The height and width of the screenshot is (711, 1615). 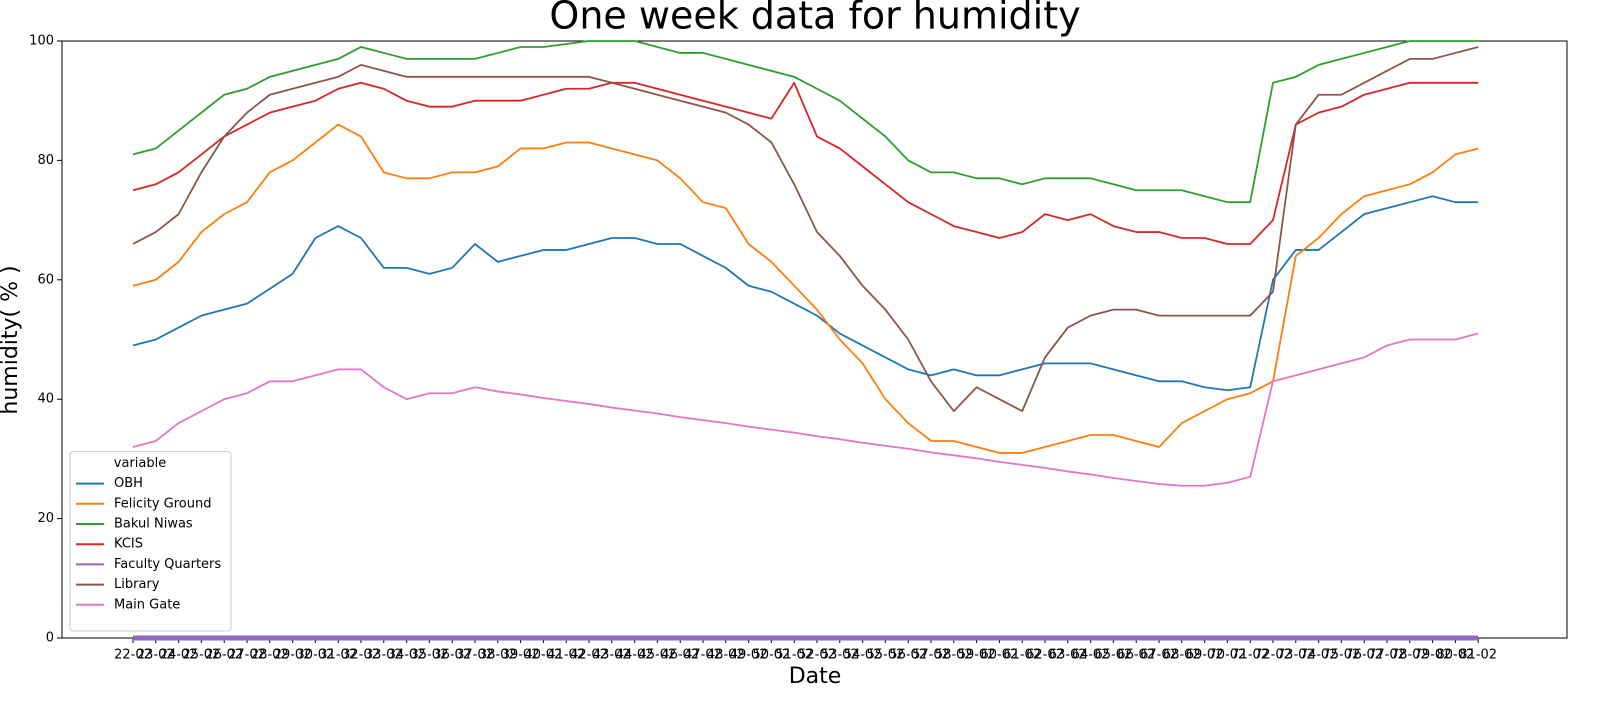 What do you see at coordinates (137, 584) in the screenshot?
I see `legend-label: Library` at bounding box center [137, 584].